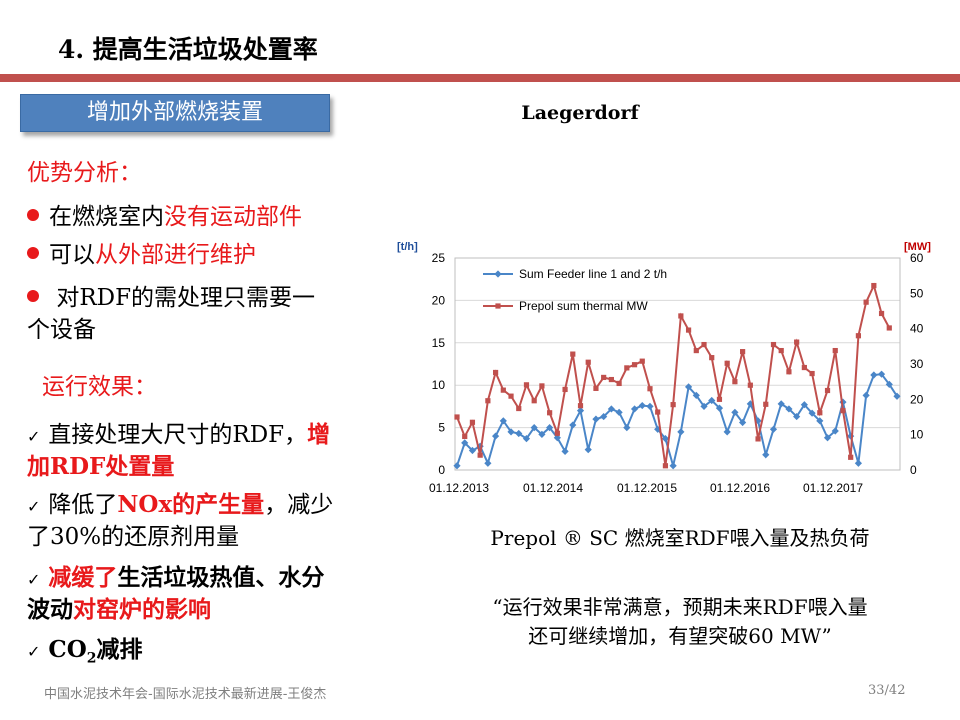  I want to click on title-divider, so click(480, 78).